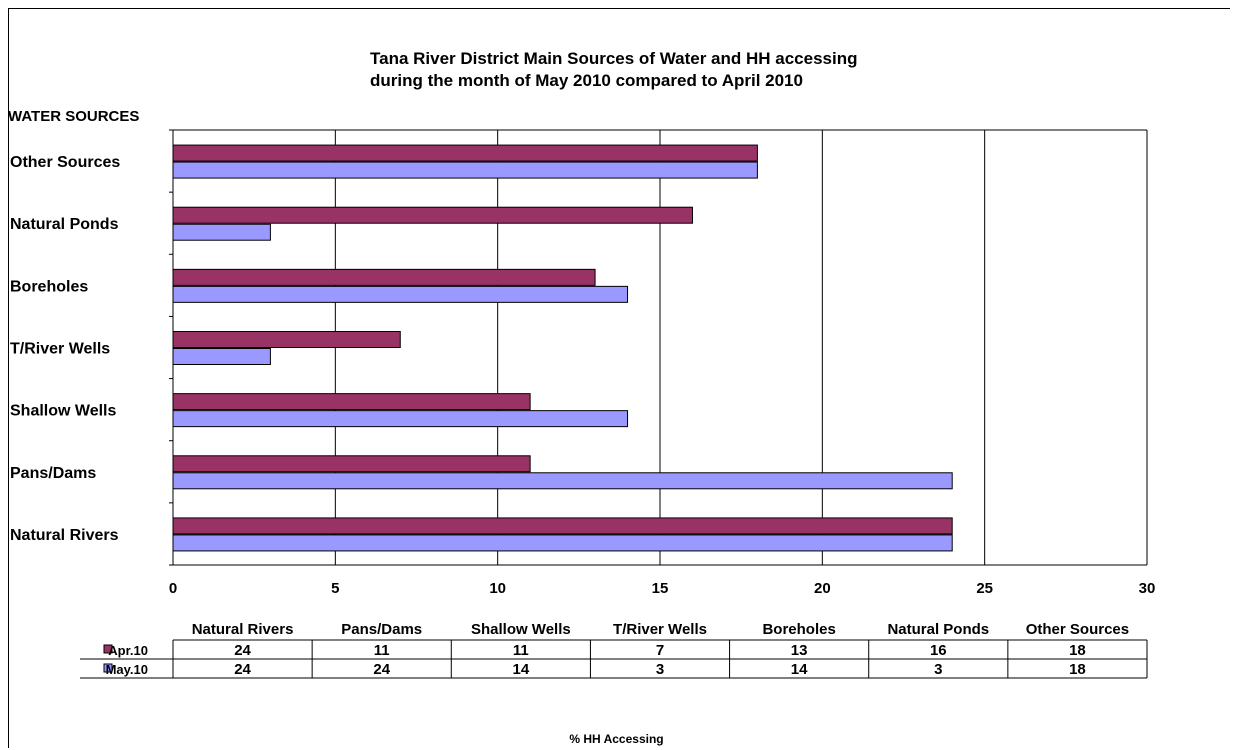 The image size is (1233, 750). I want to click on y-category-label: Other Sources, so click(65, 162).